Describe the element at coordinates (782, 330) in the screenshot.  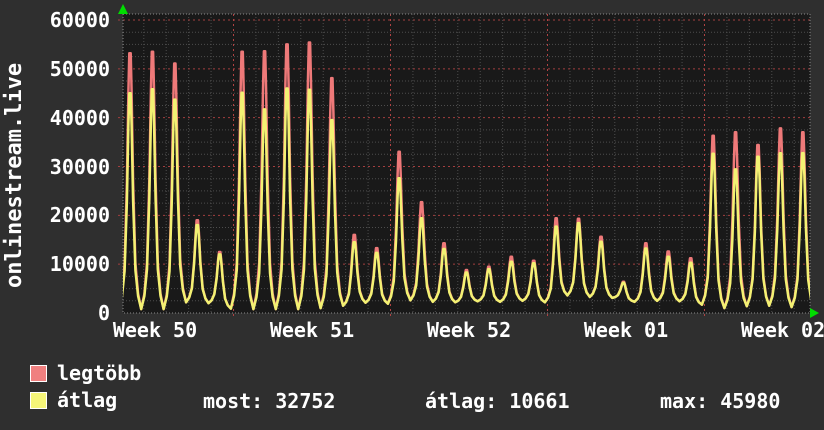
I see `x-week-label: Week 02` at that location.